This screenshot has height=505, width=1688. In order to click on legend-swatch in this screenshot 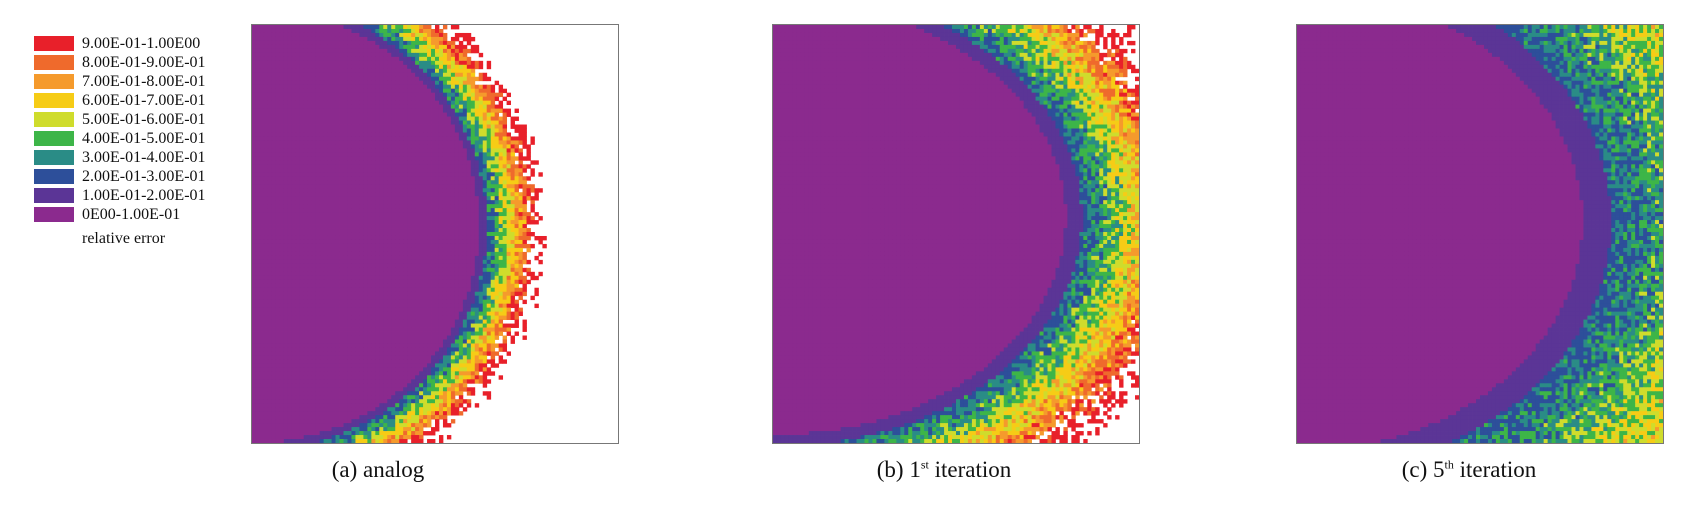, I will do `click(54, 157)`.